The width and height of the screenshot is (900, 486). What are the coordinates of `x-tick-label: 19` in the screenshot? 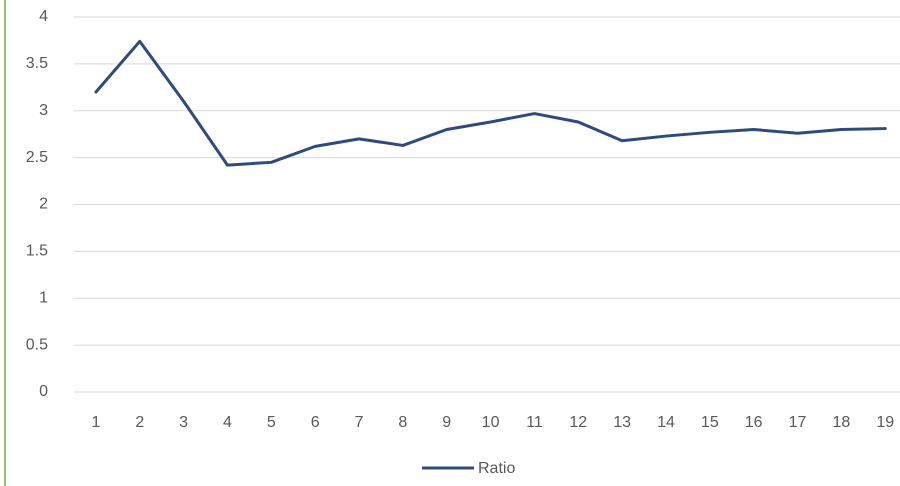 It's located at (885, 422).